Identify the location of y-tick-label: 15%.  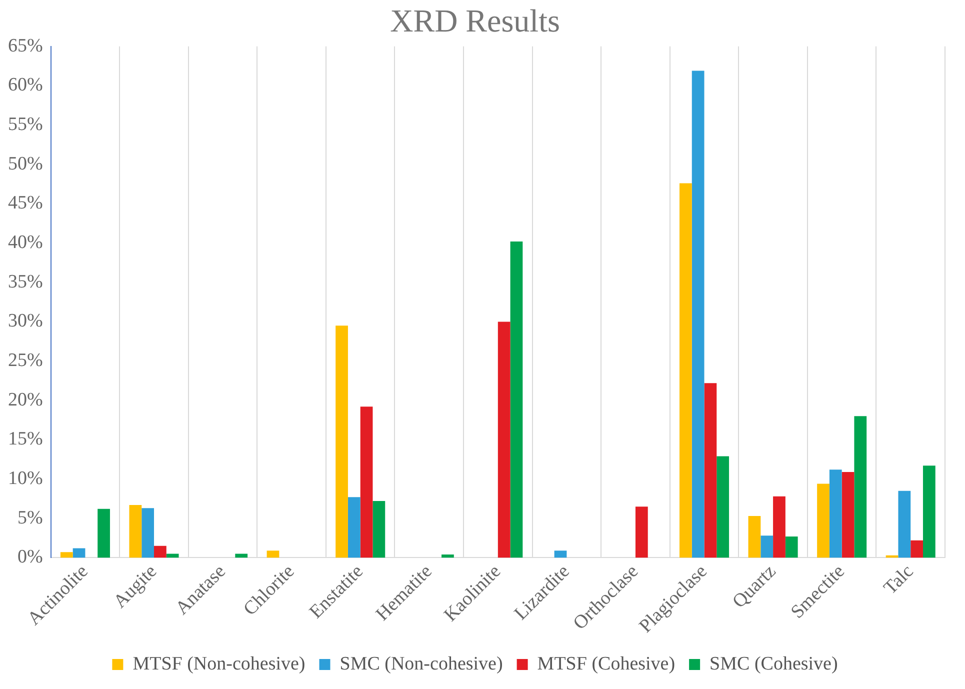
(25, 439).